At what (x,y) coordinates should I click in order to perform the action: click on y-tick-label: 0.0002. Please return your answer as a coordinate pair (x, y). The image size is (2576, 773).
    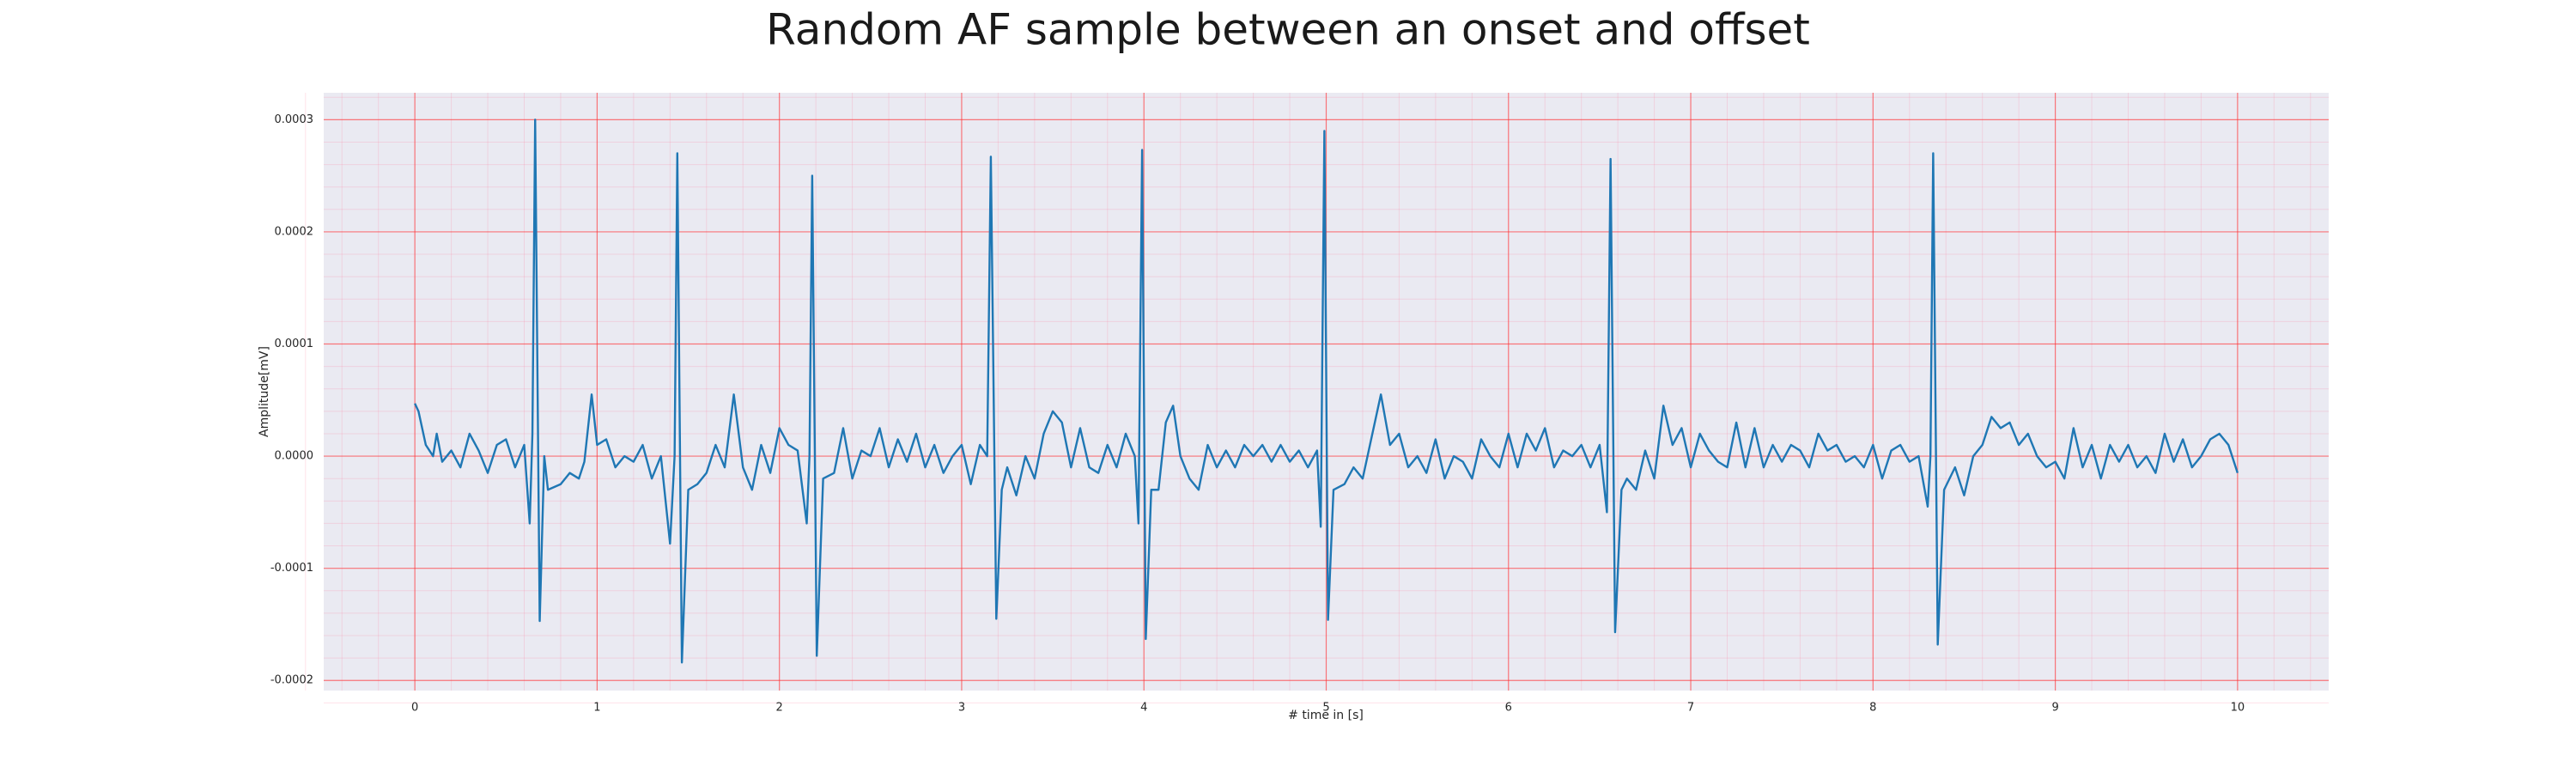
    Looking at the image, I should click on (294, 231).